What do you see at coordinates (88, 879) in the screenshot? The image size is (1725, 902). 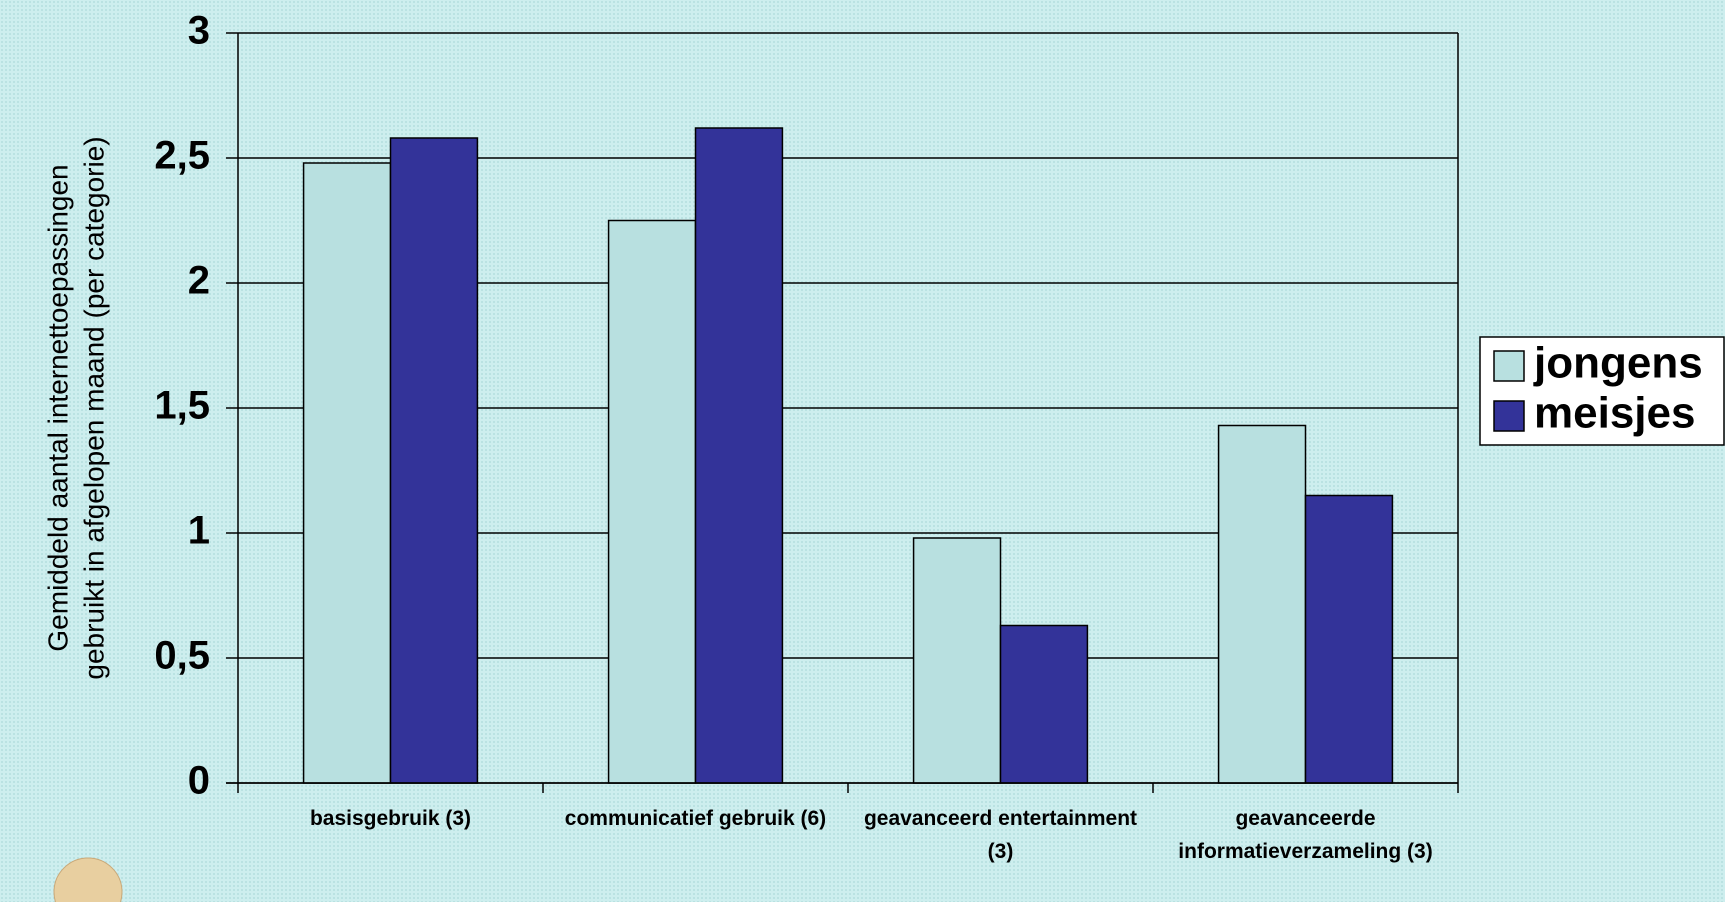 I see `logo-decoration` at bounding box center [88, 879].